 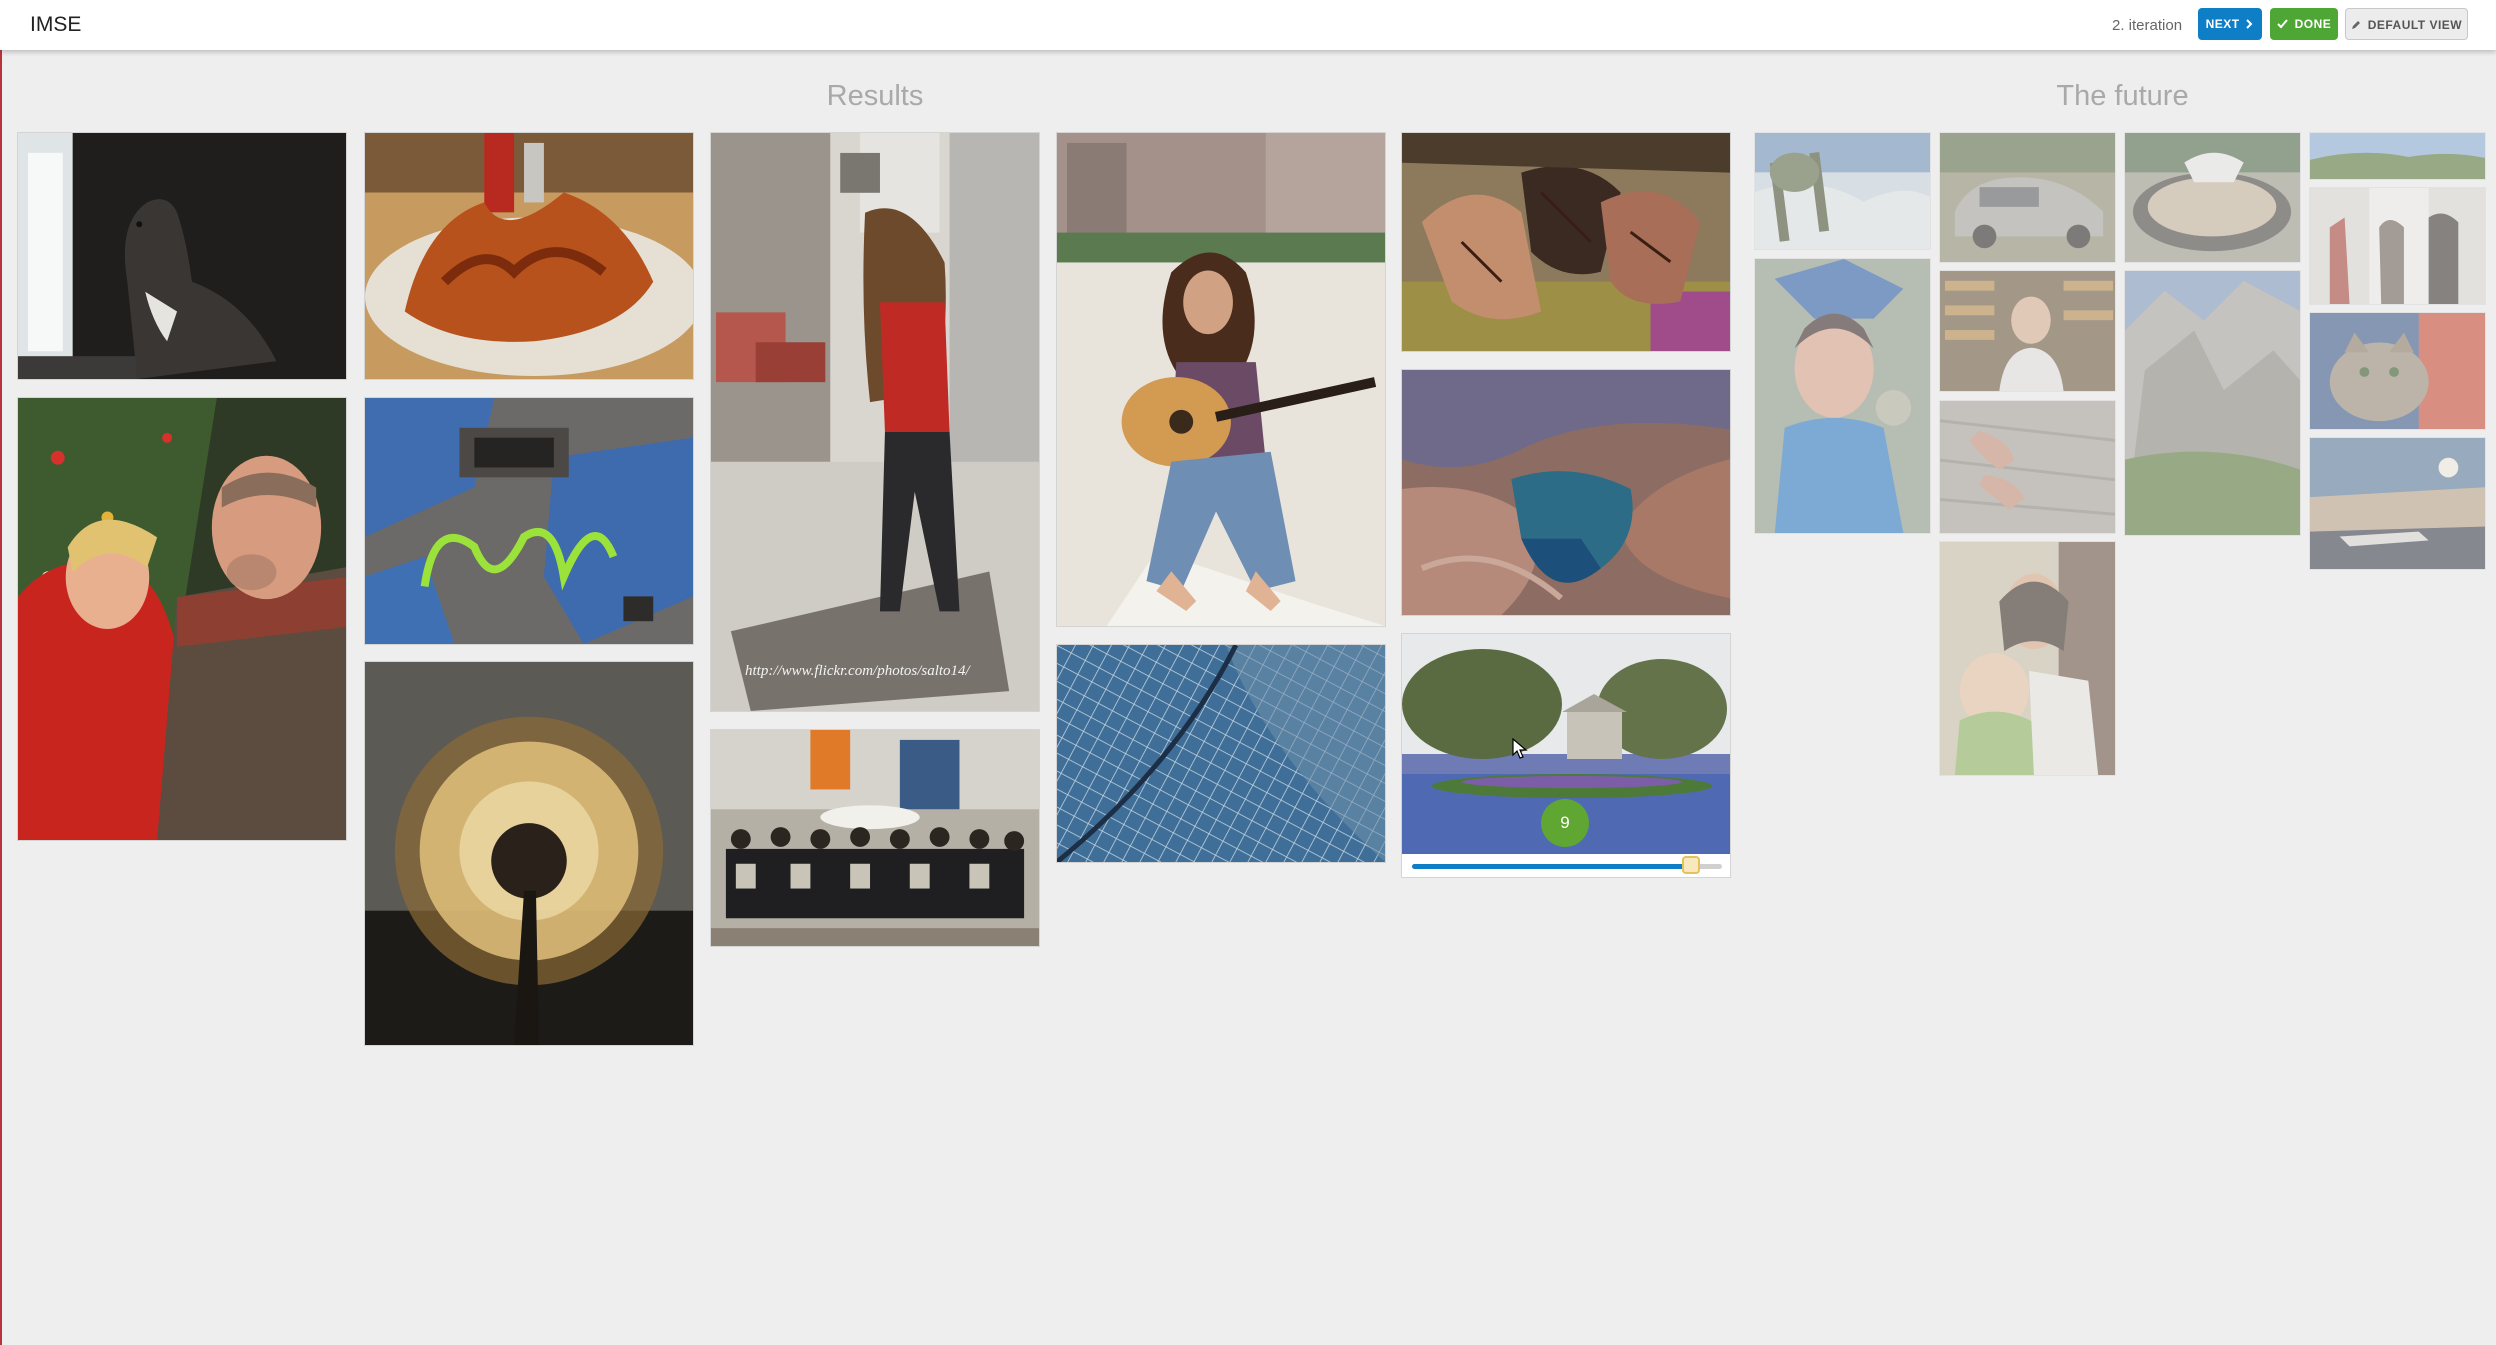 I want to click on result-image-group-banner, so click(x=875, y=838).